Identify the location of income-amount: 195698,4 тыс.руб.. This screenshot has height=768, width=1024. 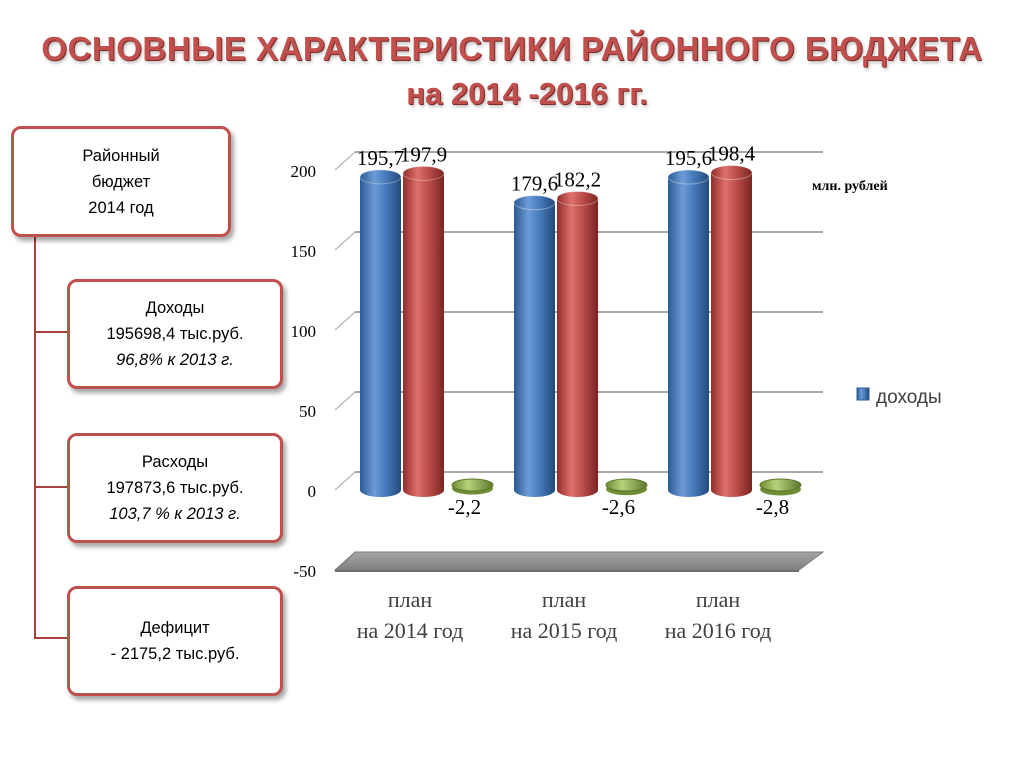
(175, 334).